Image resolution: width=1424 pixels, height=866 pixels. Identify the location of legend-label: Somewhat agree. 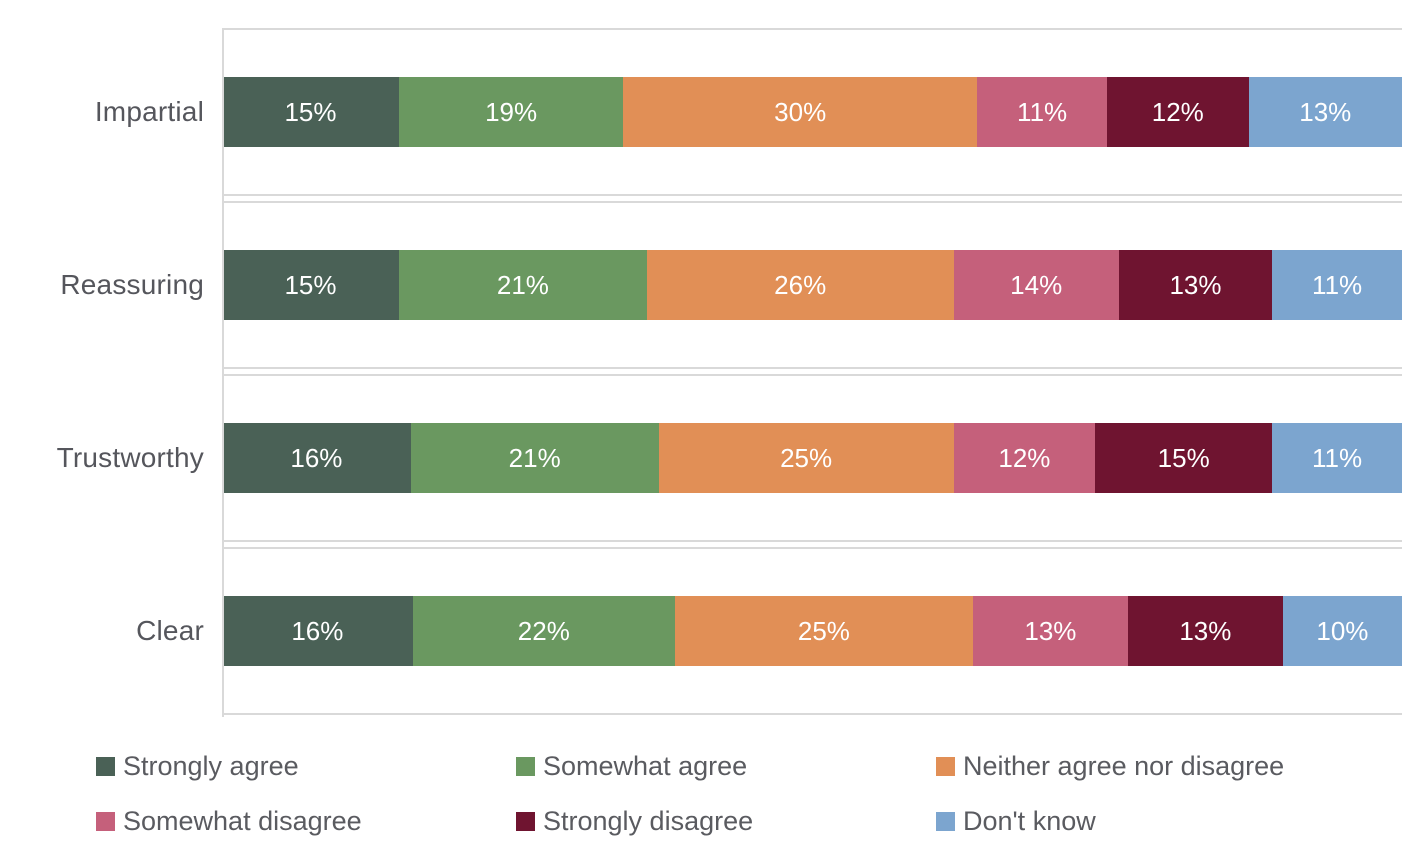
(645, 766).